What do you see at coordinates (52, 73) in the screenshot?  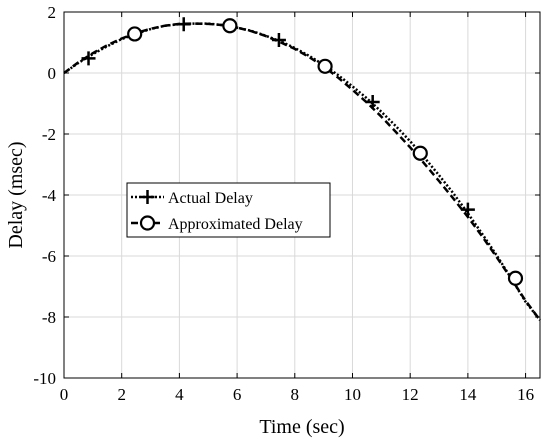 I see `y-tick-label: 0` at bounding box center [52, 73].